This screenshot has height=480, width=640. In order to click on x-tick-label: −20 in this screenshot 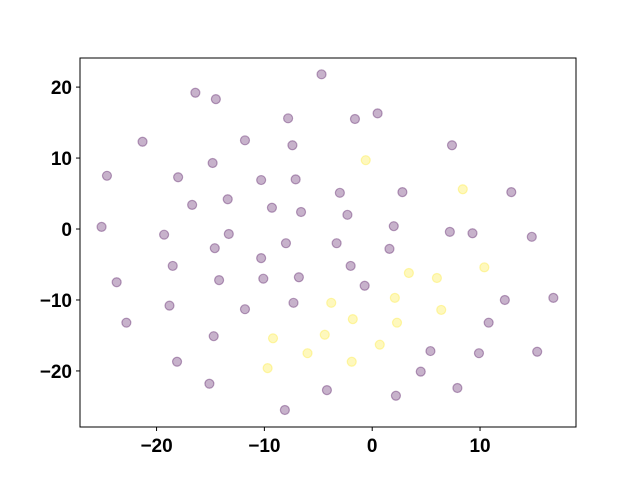, I will do `click(156, 446)`.